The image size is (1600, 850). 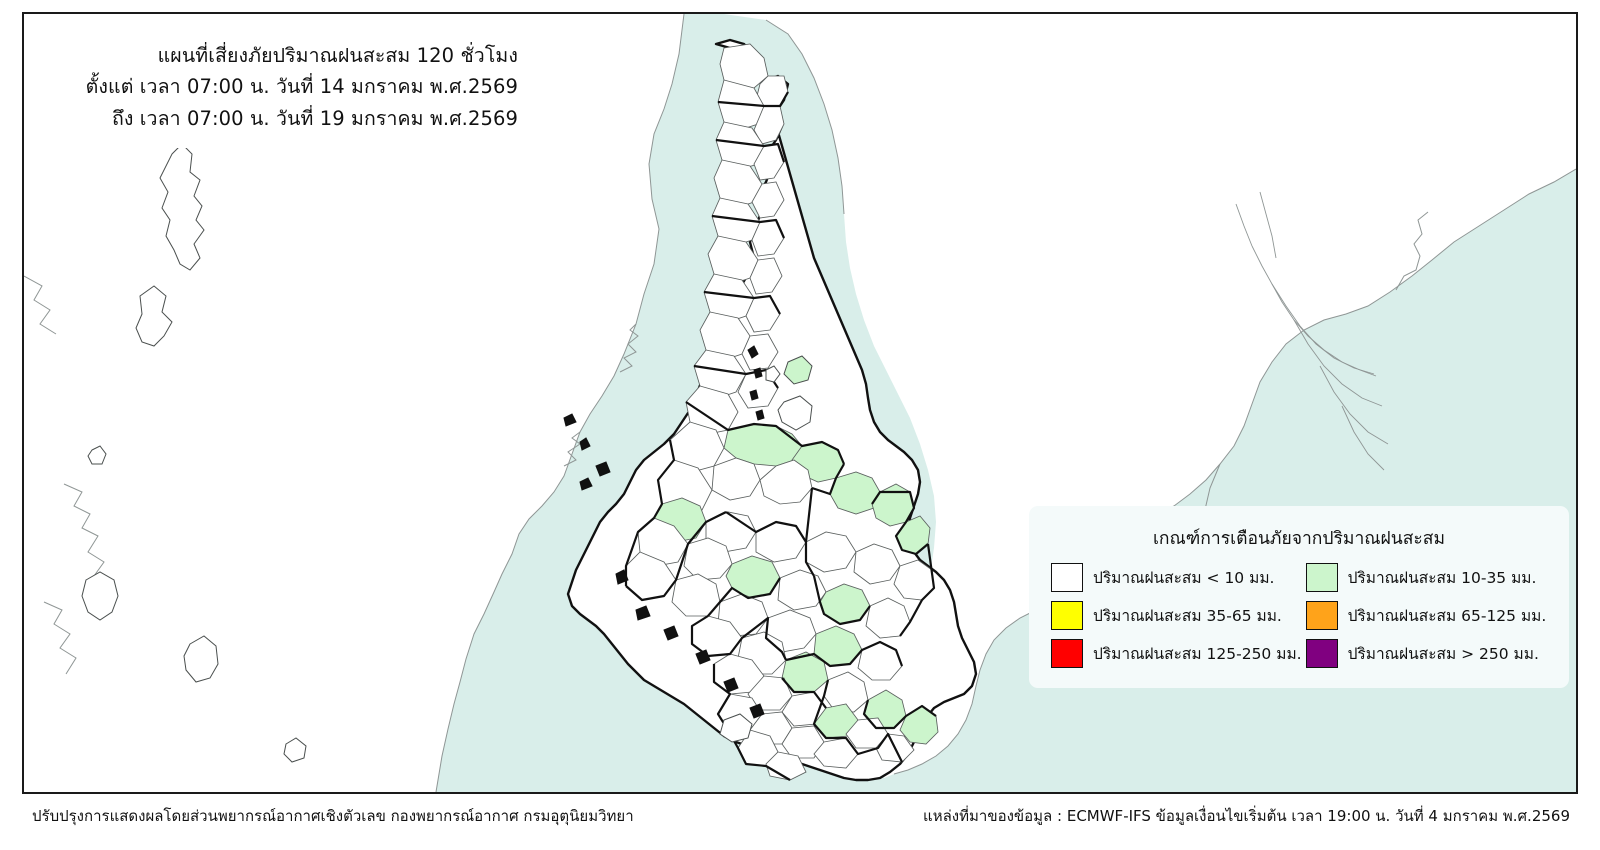 I want to click on legend-title: เกณฑ์การเตือนภัยจากปริมาณฝนสะสม, so click(x=1299, y=539).